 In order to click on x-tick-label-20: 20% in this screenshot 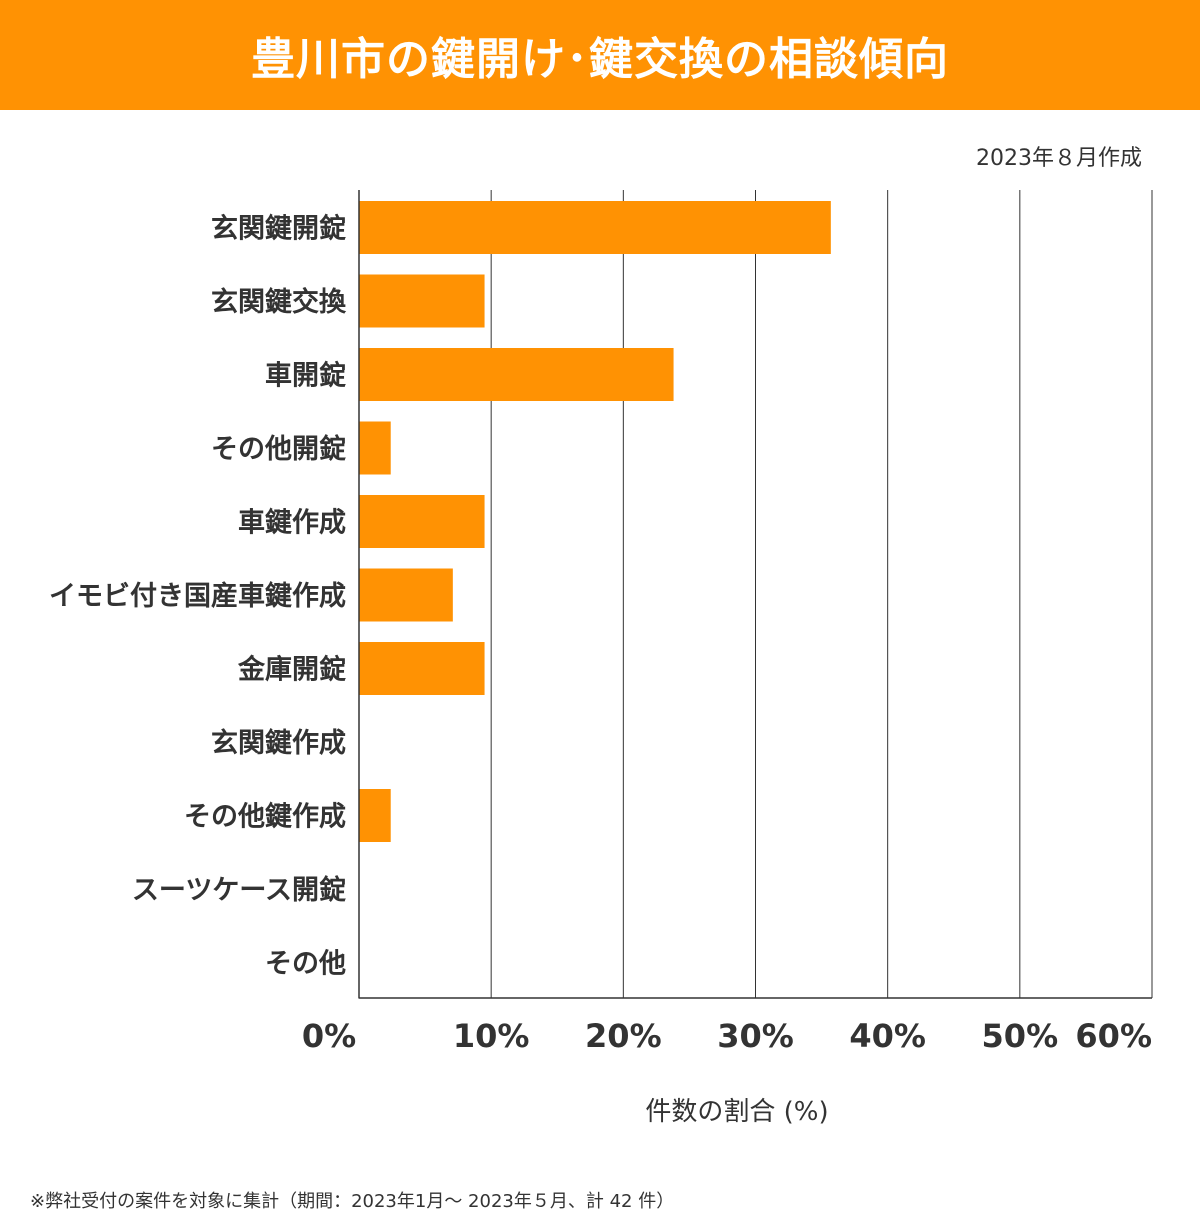, I will do `click(623, 1036)`.